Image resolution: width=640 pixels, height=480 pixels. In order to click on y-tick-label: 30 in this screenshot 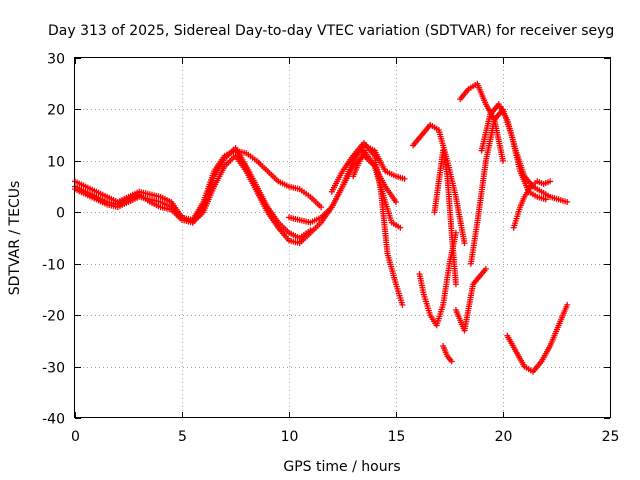, I will do `click(56, 60)`.